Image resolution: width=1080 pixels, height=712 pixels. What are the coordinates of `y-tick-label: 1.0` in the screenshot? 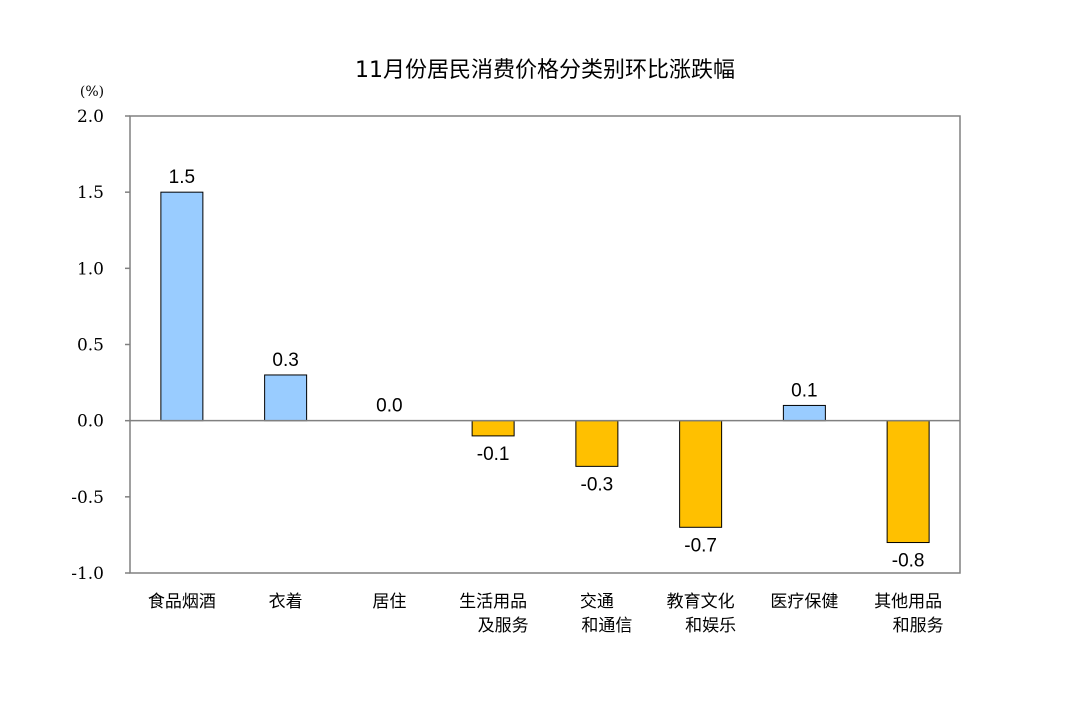 It's located at (90, 269).